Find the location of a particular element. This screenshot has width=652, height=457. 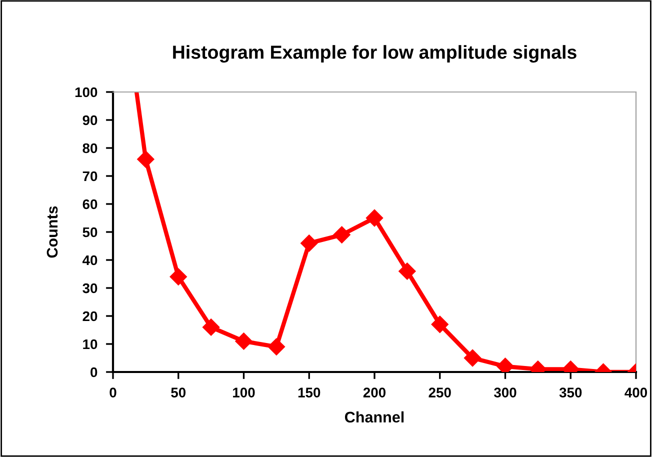

chart-title: Histogram Example for low amplitude signals is located at coordinates (374, 54).